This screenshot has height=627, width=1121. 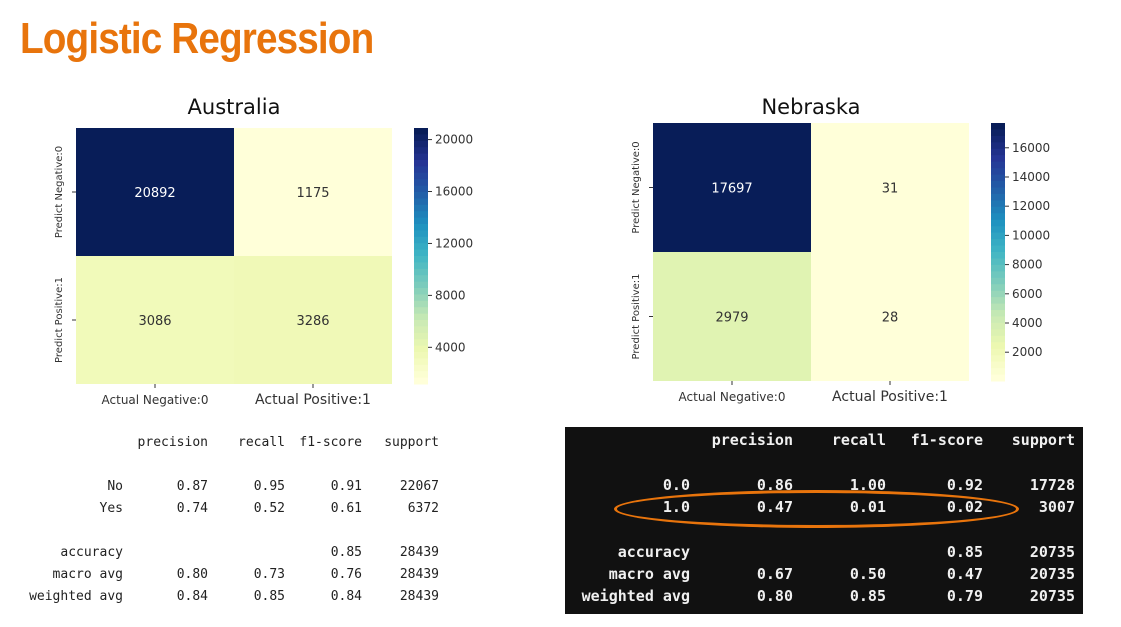 I want to click on heatmap-value: 2979, so click(x=731, y=318).